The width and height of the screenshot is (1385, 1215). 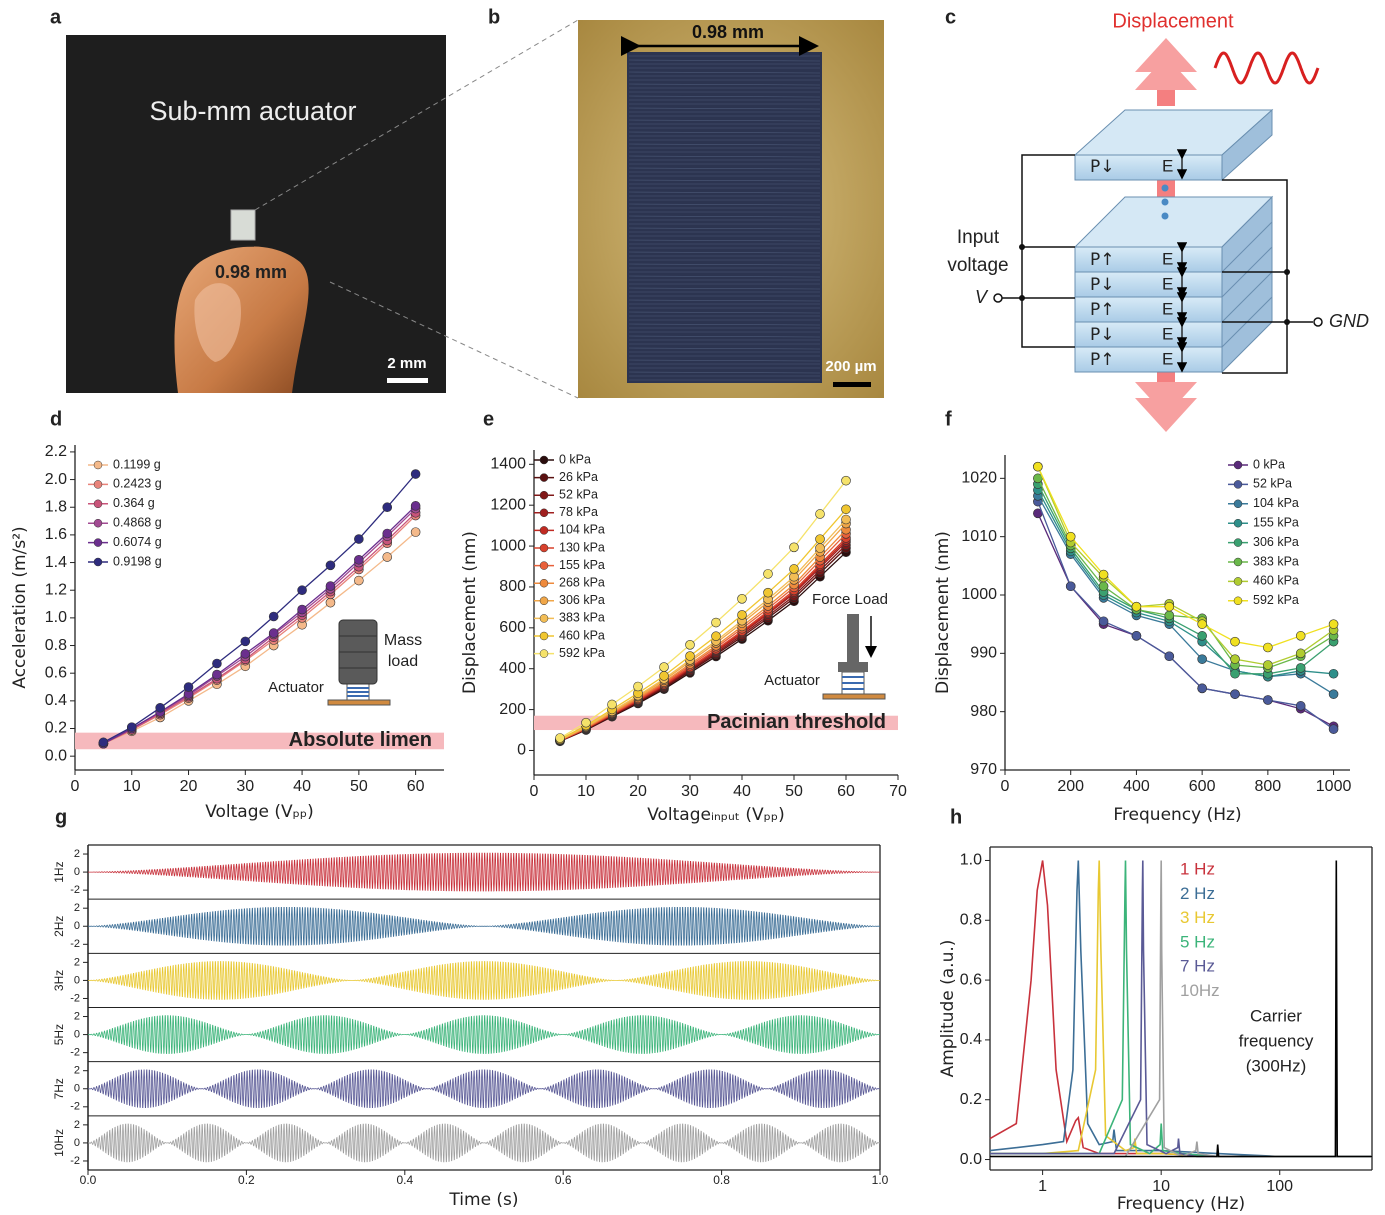 What do you see at coordinates (134, 503) in the screenshot?
I see `legend-label: 0.364 g` at bounding box center [134, 503].